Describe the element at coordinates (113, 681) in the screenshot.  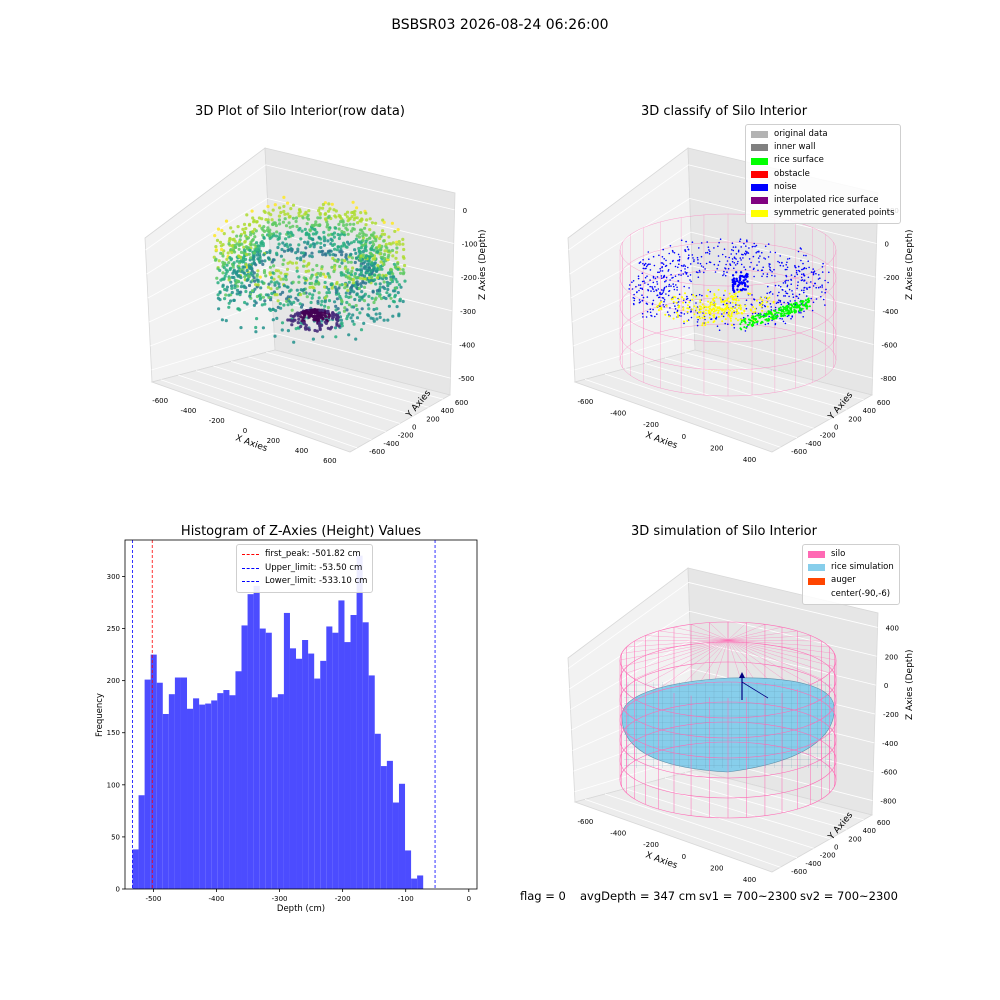
I see `y-tick-label: 200` at that location.